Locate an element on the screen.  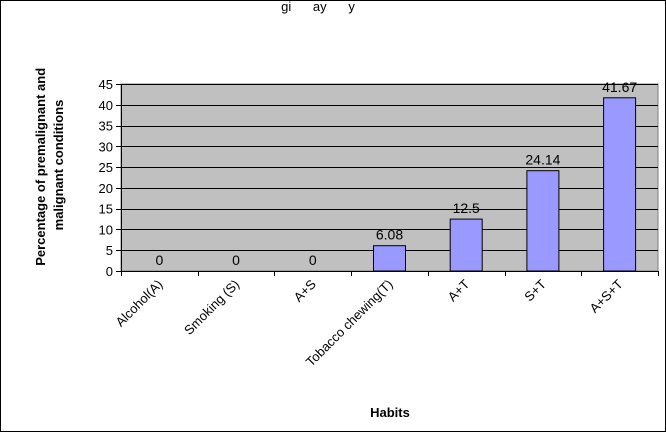
y-tick-label: 45 is located at coordinates (106, 84).